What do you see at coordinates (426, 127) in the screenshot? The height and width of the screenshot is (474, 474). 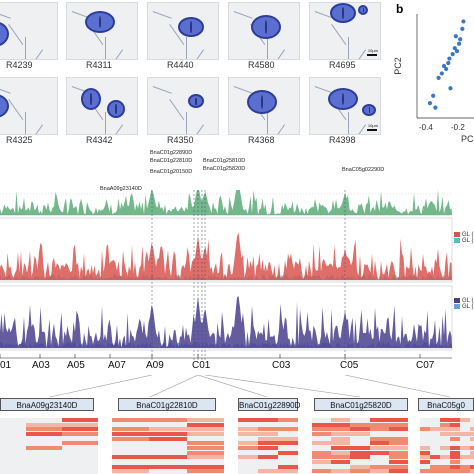 I see `pca-xtick-label: -0.4` at bounding box center [426, 127].